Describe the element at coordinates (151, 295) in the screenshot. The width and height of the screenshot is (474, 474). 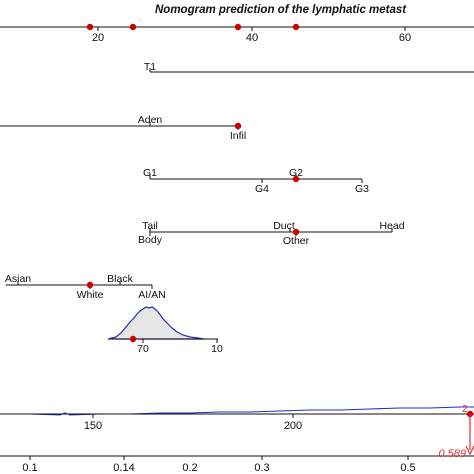
I see `row-label: AI/AN` at that location.